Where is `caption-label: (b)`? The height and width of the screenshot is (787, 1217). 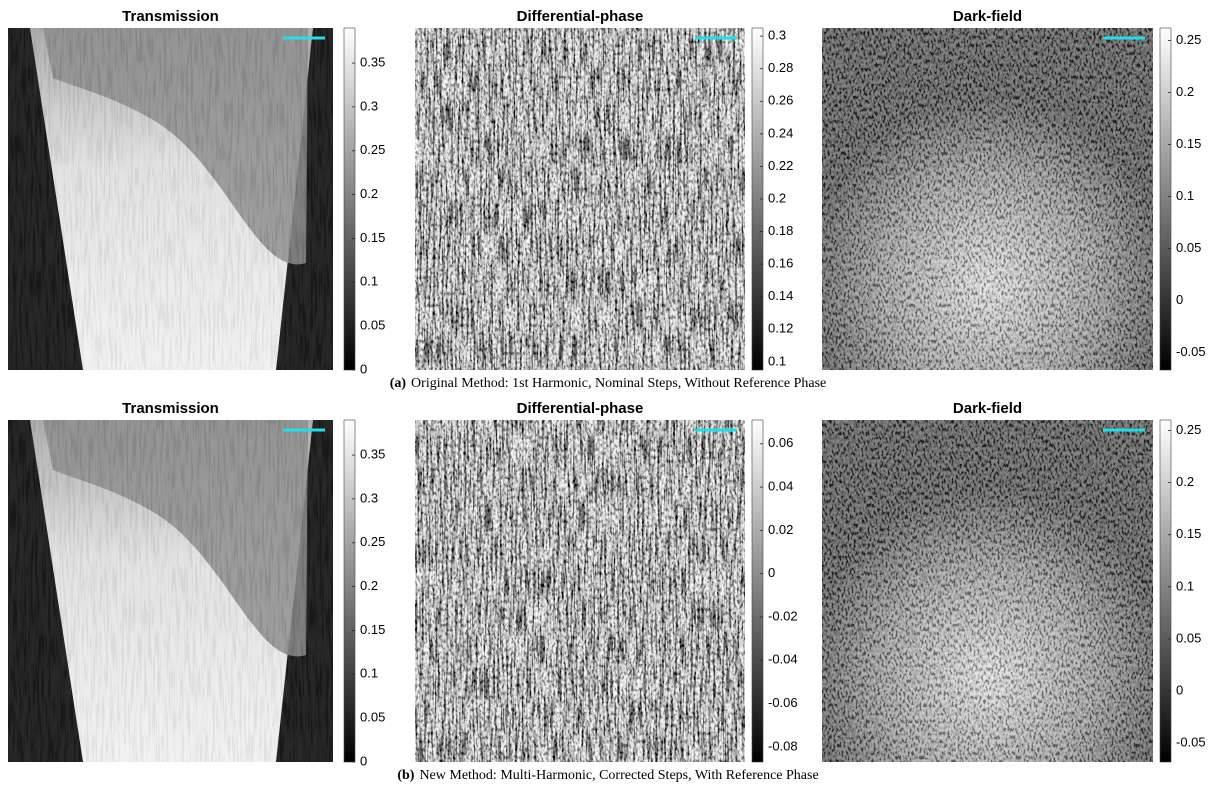
caption-label: (b) is located at coordinates (405, 775).